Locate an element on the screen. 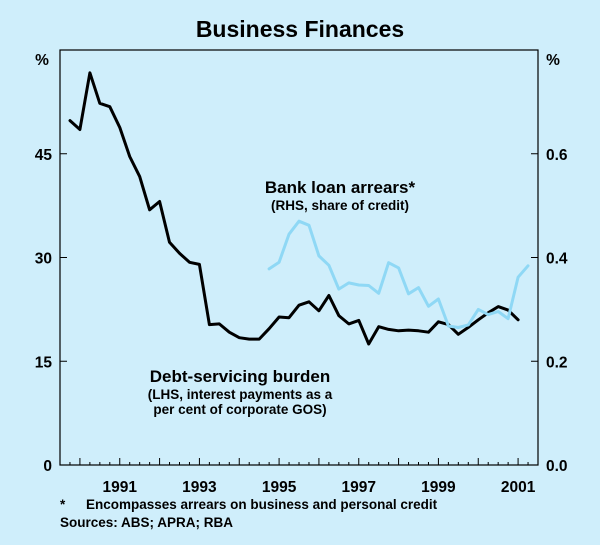 This screenshot has height=545, width=600. series-name-debt: Debt-servicing burden is located at coordinates (240, 376).